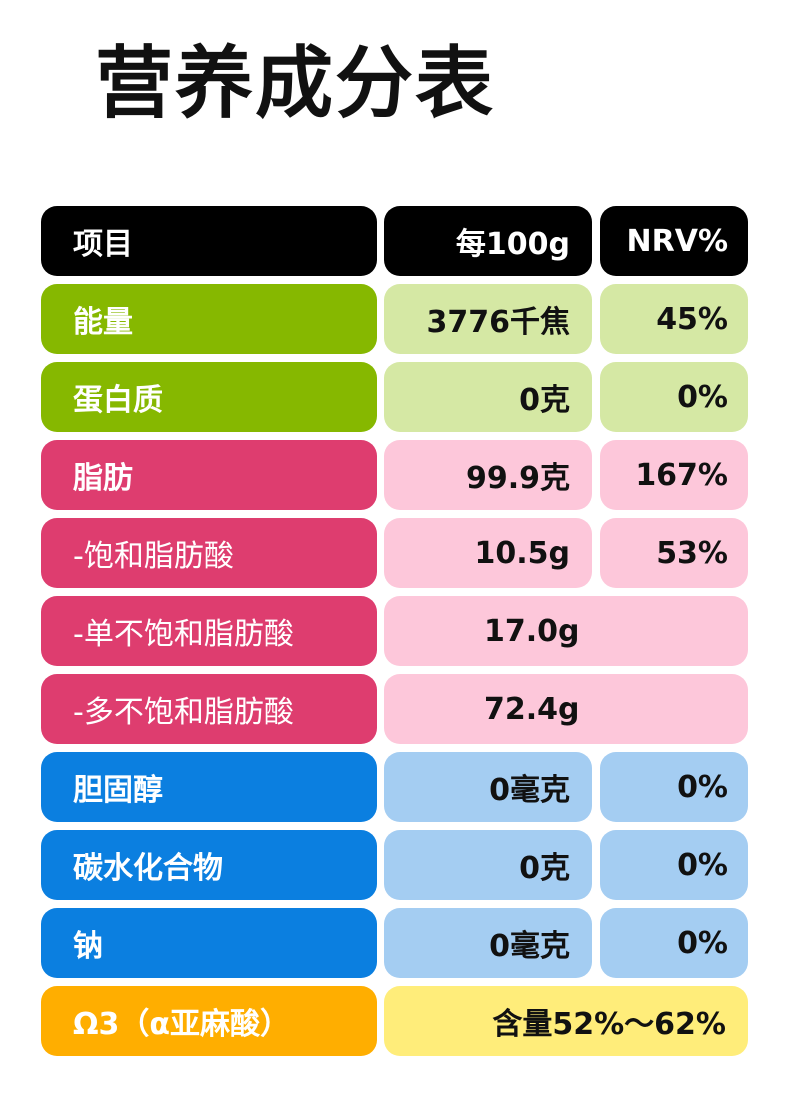 This screenshot has width=790, height=1100. I want to click on row-value-protein: 0克, so click(488, 397).